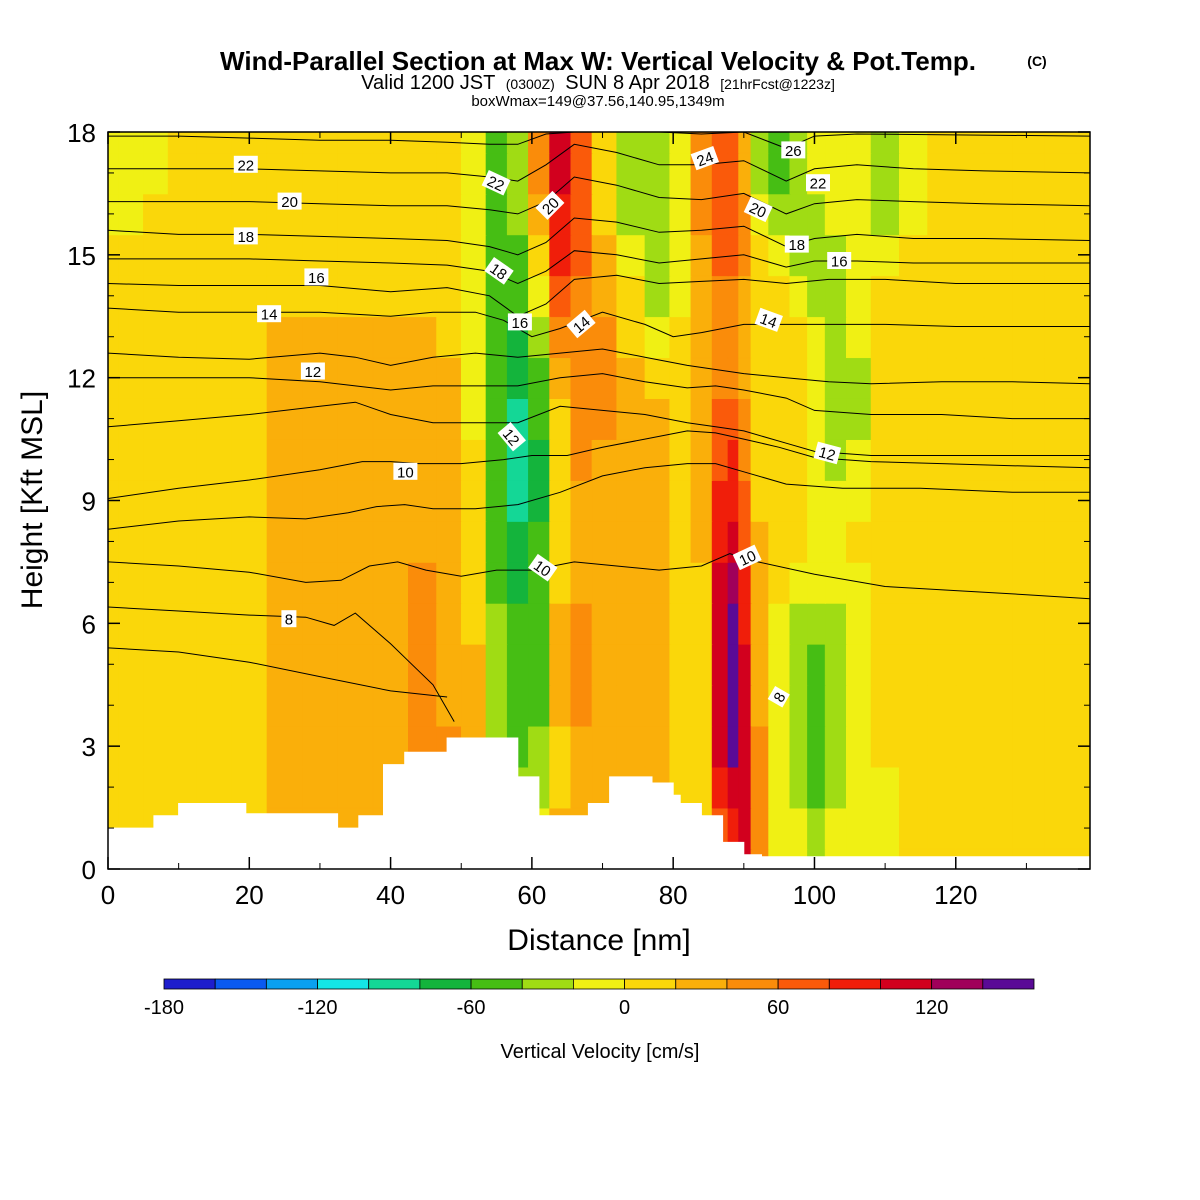 This screenshot has height=1200, width=1200. Describe the element at coordinates (1036, 61) in the screenshot. I see `copyright-mark: (C)` at that location.